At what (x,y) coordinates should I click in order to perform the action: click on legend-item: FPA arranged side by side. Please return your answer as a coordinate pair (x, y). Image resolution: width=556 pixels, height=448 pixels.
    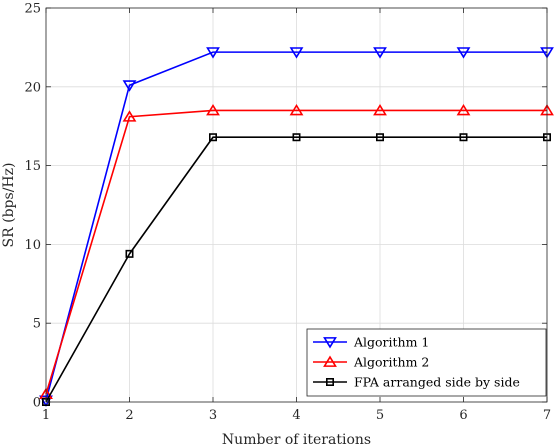
    Looking at the image, I should click on (416, 382).